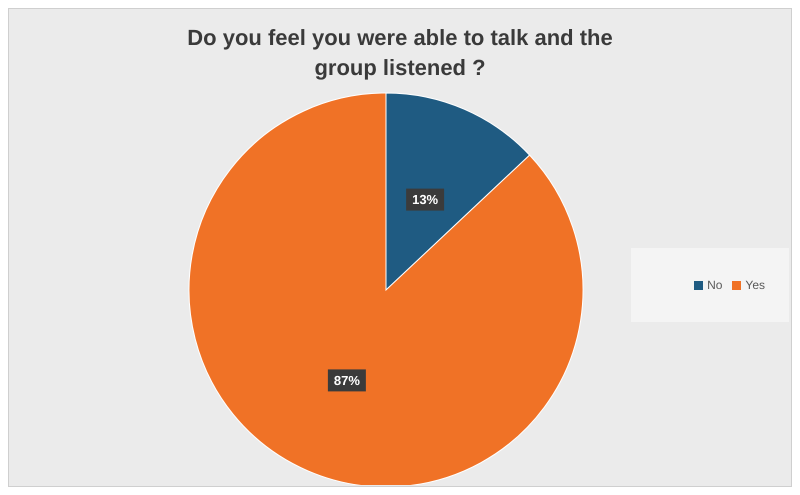 The height and width of the screenshot is (495, 800). Describe the element at coordinates (714, 285) in the screenshot. I see `legend-label: No` at that location.